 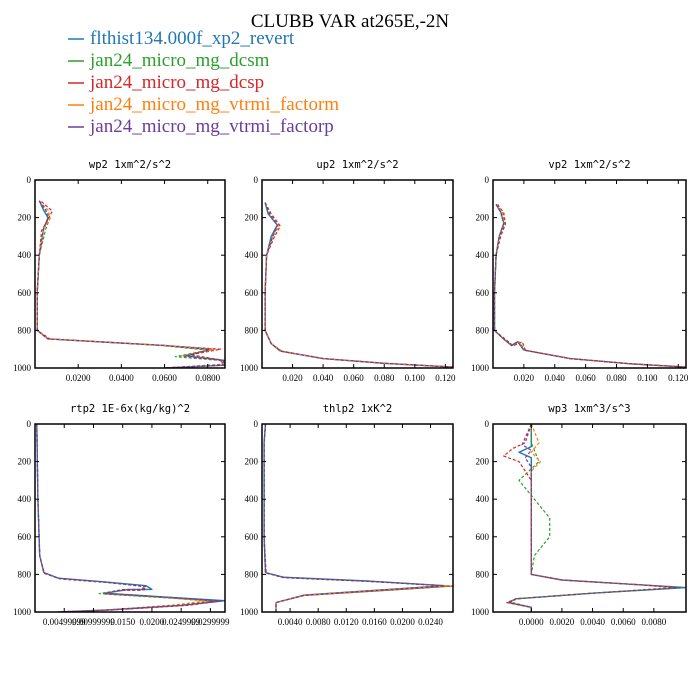 What do you see at coordinates (93, 622) in the screenshot?
I see `x-tick-label: 0.00999999` at bounding box center [93, 622].